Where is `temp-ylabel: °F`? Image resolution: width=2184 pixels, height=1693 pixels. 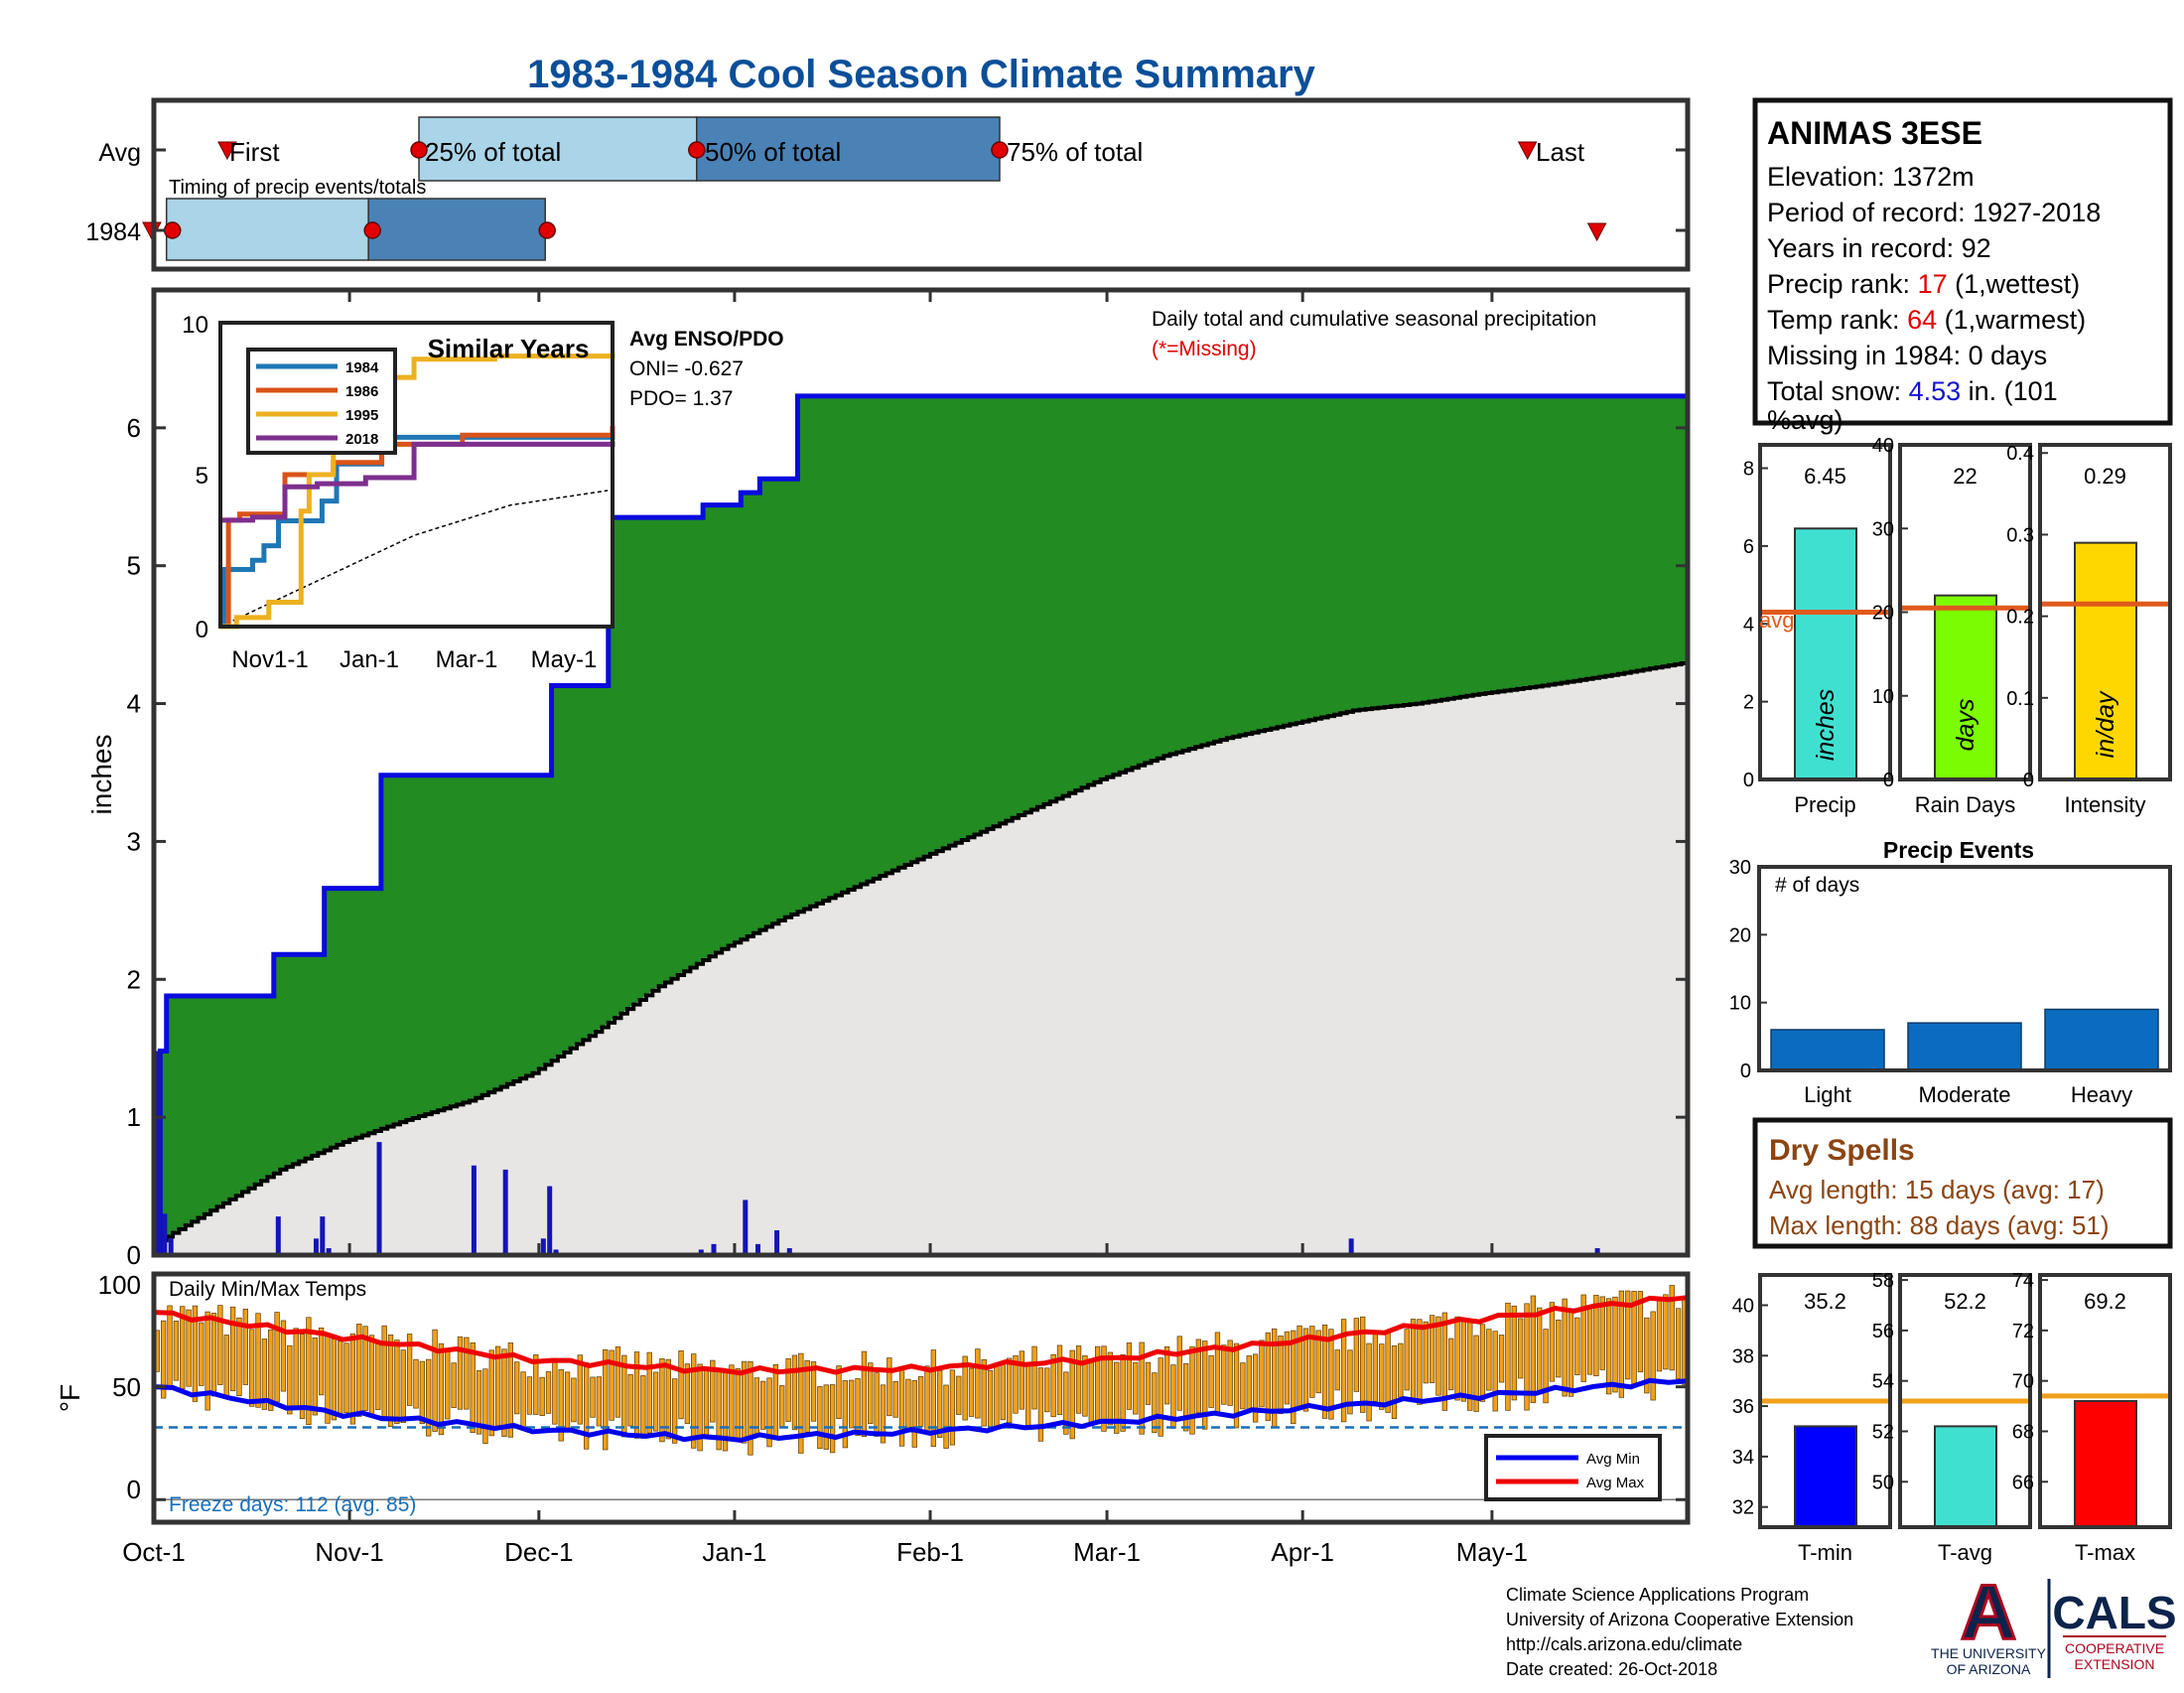 temp-ylabel: °F is located at coordinates (70, 1398).